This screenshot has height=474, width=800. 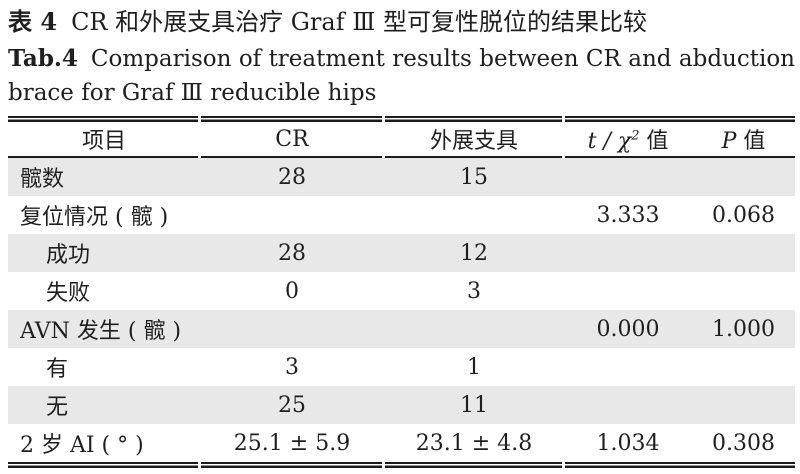 What do you see at coordinates (292, 139) in the screenshot?
I see `column-header-cr: CR` at bounding box center [292, 139].